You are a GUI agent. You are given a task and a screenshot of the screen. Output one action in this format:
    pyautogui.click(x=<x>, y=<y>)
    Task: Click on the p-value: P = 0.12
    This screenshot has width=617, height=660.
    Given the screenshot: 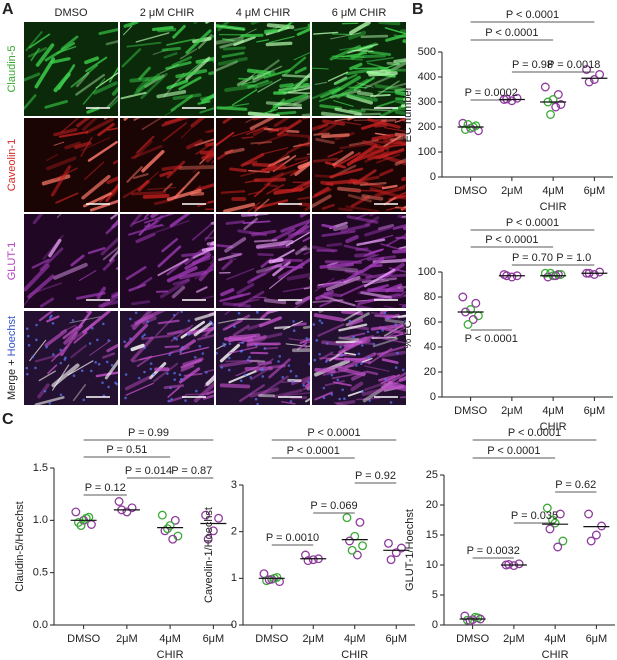 What is the action you would take?
    pyautogui.click(x=105, y=488)
    